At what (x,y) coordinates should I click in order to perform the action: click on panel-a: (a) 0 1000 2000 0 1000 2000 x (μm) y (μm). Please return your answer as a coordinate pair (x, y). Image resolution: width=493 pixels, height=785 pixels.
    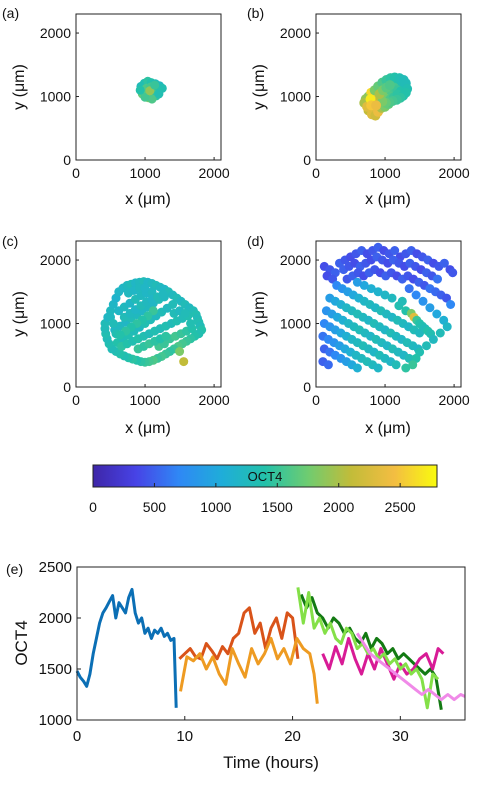
    Looking at the image, I should click on (116, 106).